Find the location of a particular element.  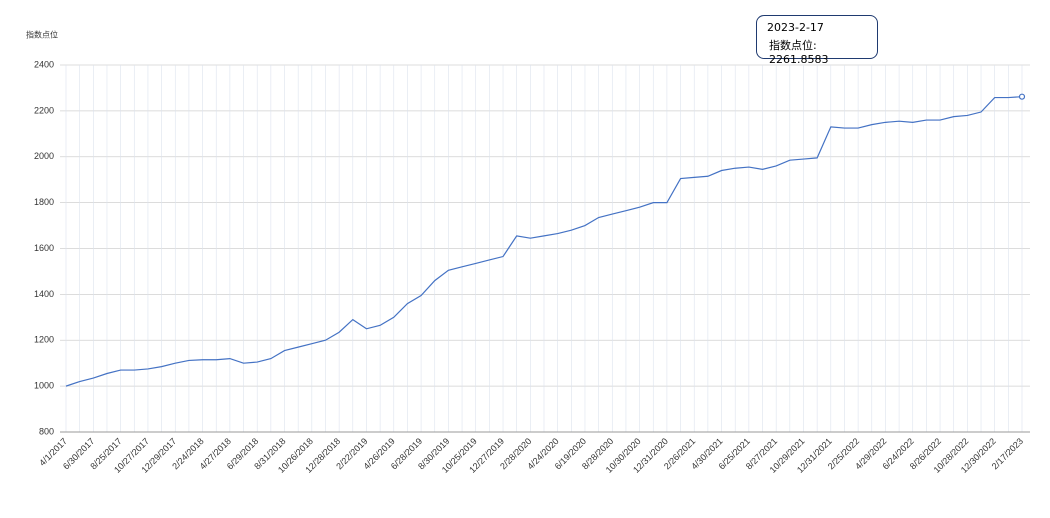

y-tick-label: 2200 is located at coordinates (44, 110).